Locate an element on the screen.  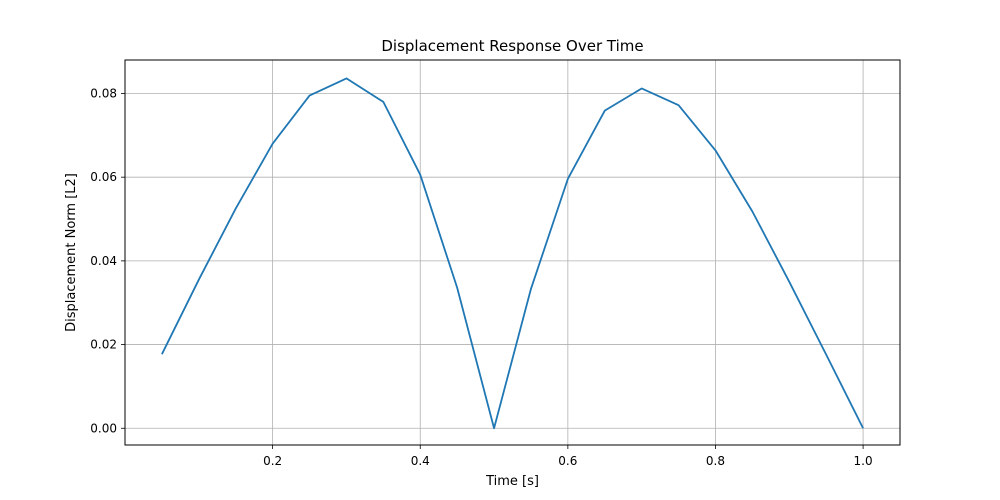
x-tick-label: 0.6 is located at coordinates (567, 461).